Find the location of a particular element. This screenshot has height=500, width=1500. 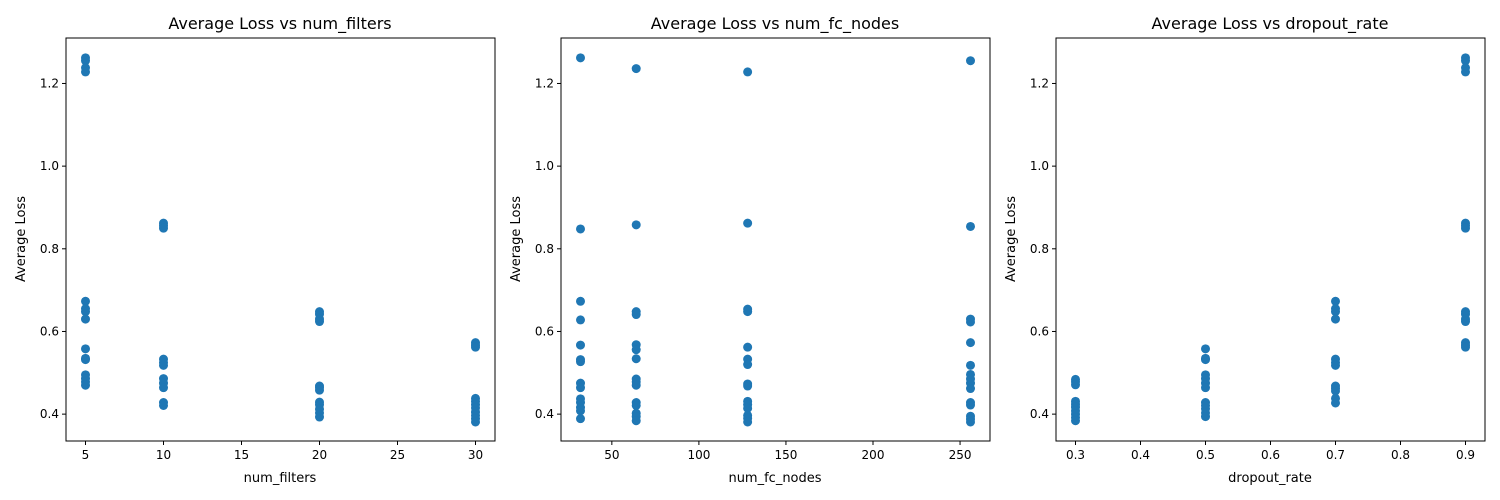

x-tick-label: 50 is located at coordinates (611, 455).